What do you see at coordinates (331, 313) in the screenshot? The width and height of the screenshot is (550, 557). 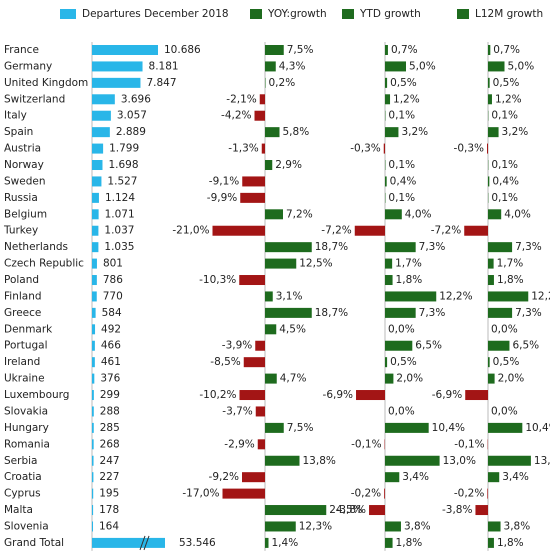 I see `value-label: 18,7%` at bounding box center [331, 313].